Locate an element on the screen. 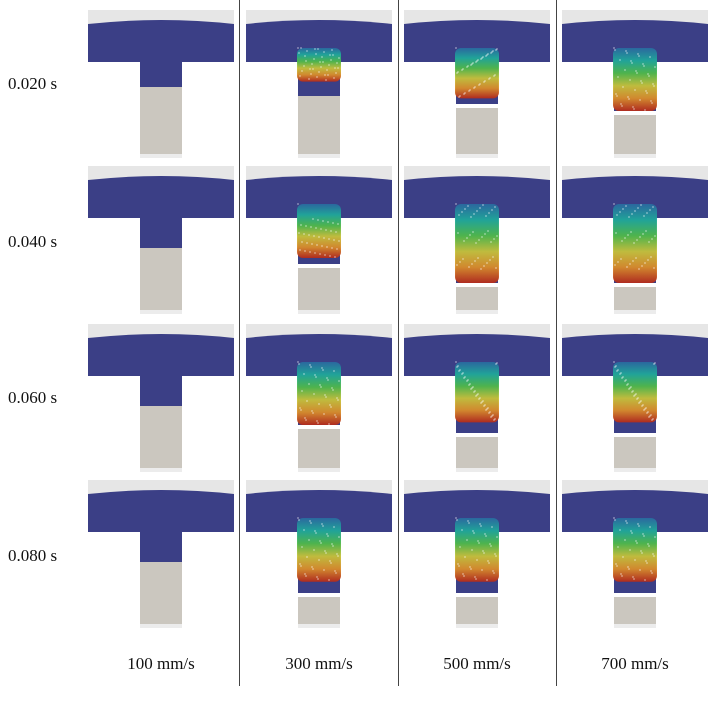 The width and height of the screenshot is (720, 720). speed-label-300: 300 mm/s is located at coordinates (319, 664).